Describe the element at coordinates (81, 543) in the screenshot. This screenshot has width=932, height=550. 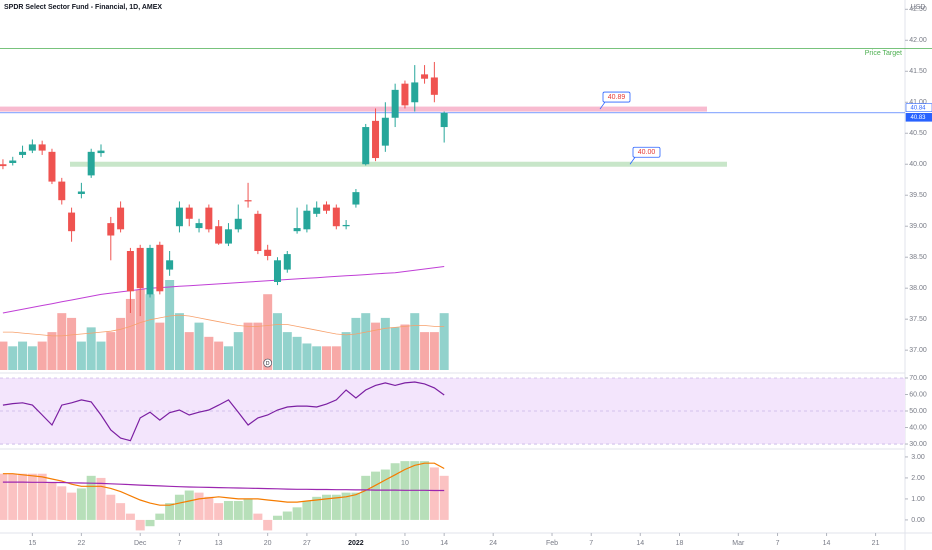
I see `x-tick-label: 22` at that location.